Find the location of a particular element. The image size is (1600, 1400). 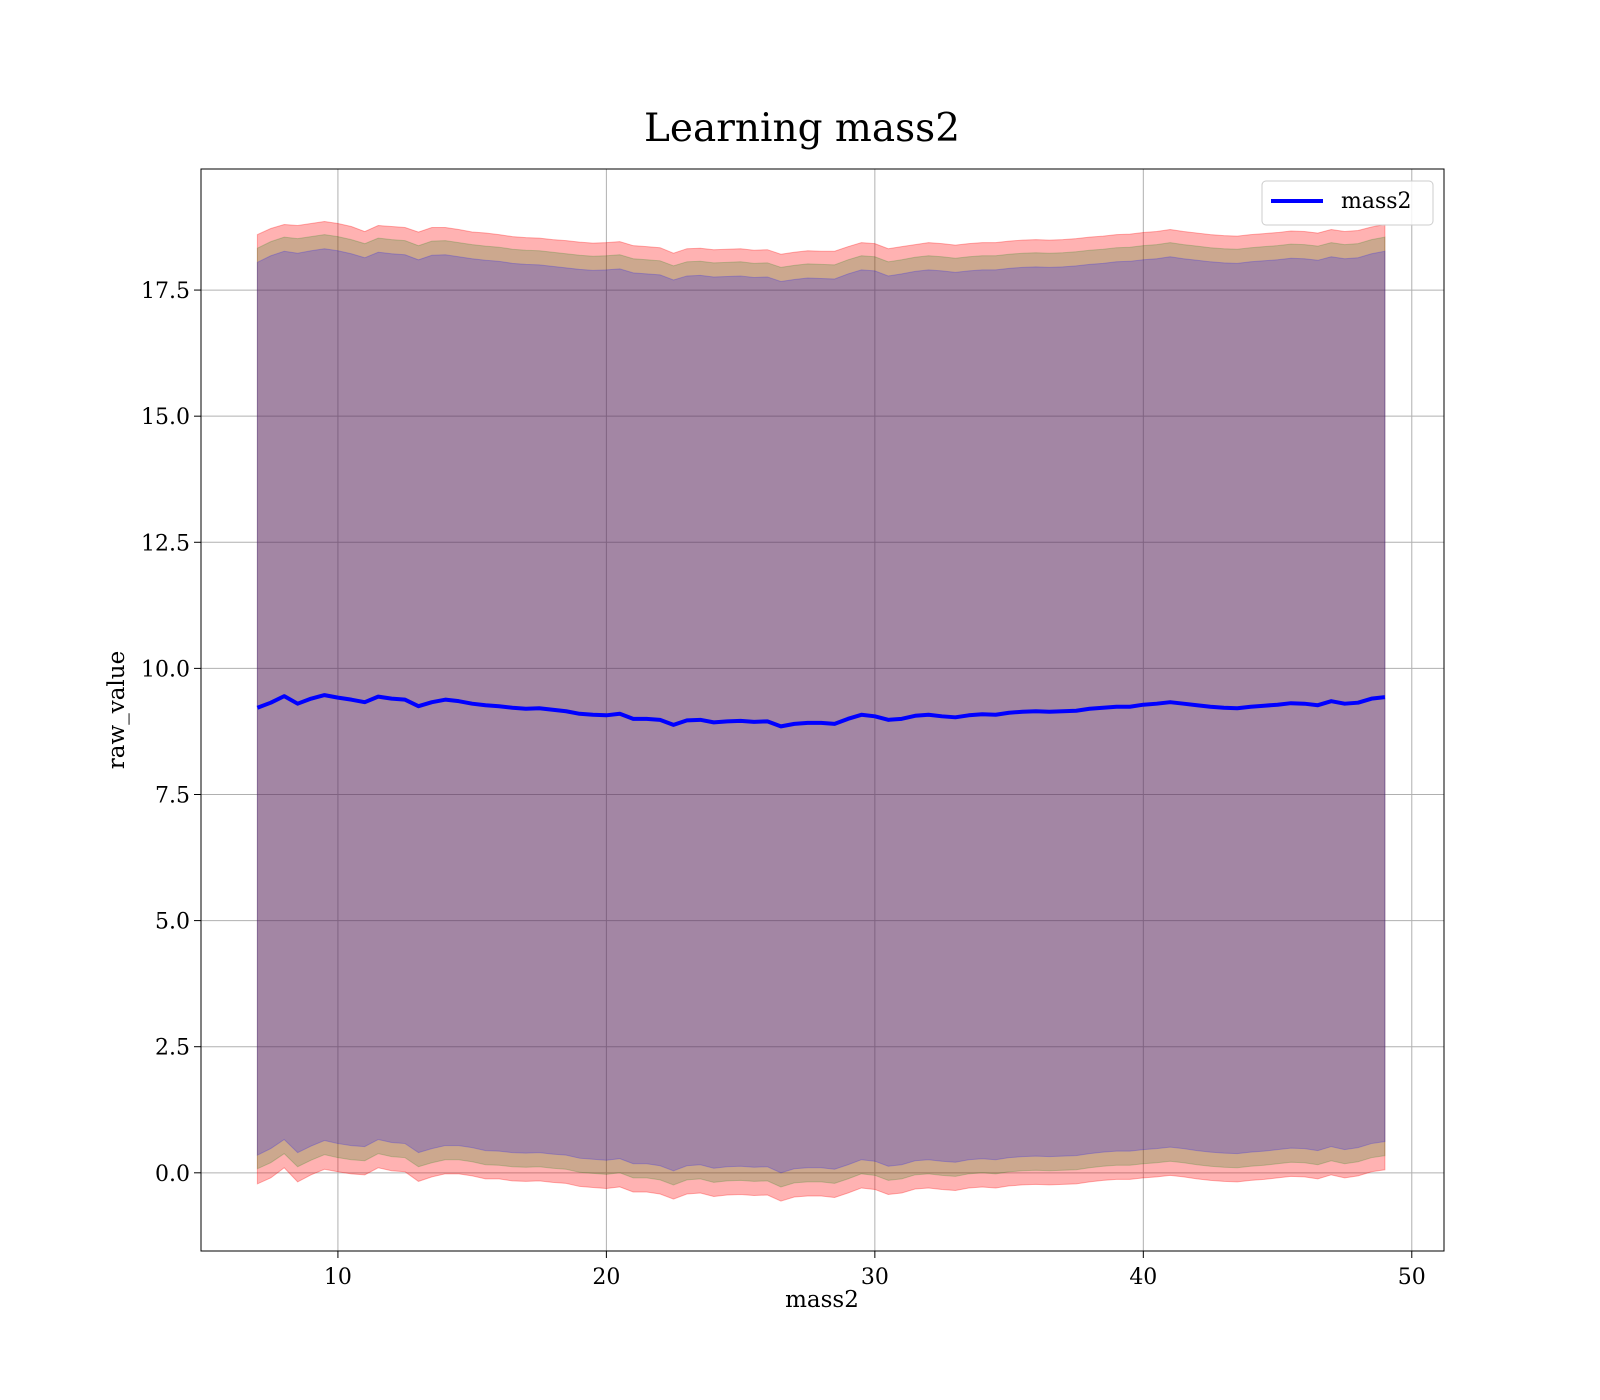

y-tick-label: 17.5 is located at coordinates (165, 291).